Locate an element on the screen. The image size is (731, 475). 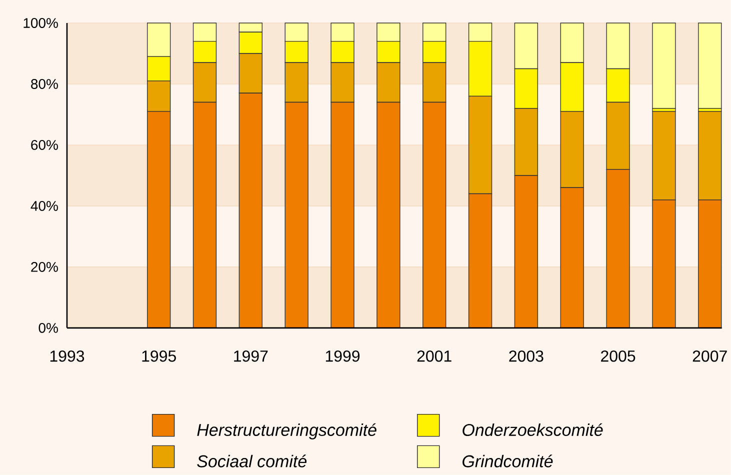
x-tick-label: 1995 is located at coordinates (159, 356).